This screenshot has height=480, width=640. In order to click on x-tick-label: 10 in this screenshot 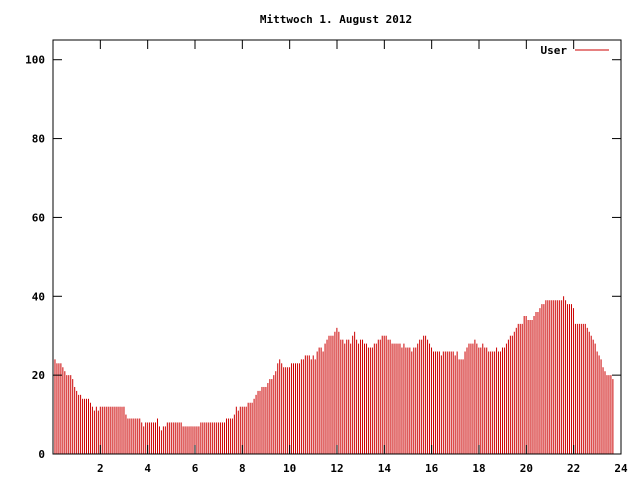, I will do `click(289, 468)`.